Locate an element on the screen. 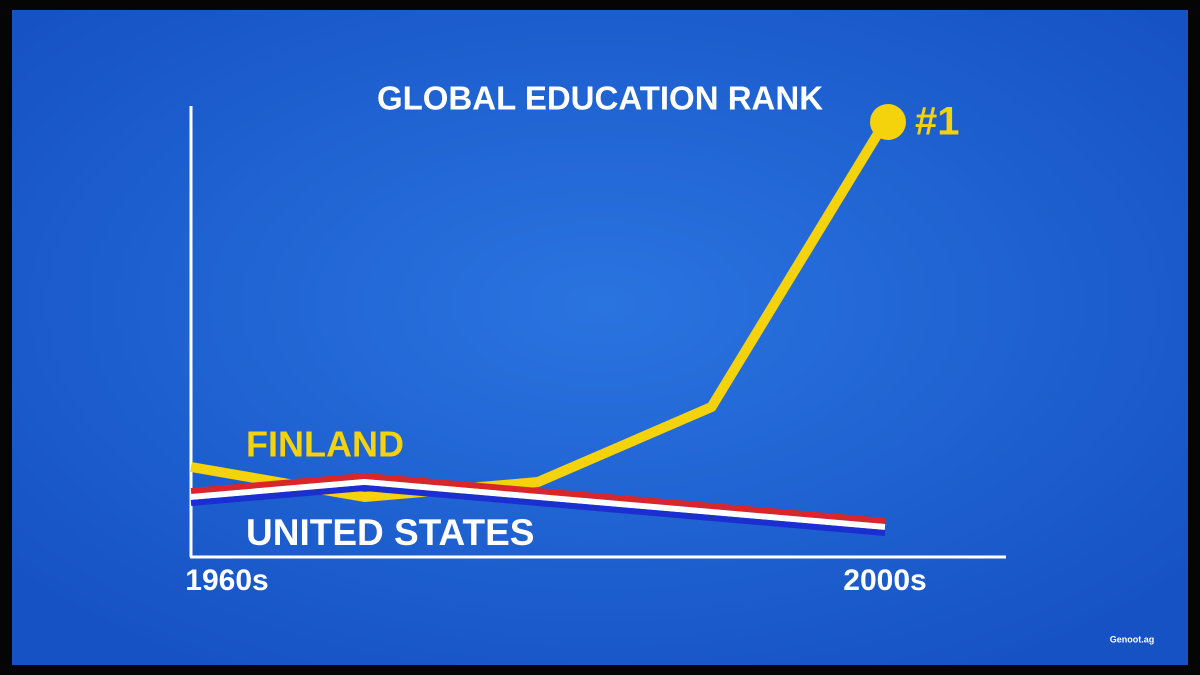 This screenshot has height=675, width=1200. end-dot is located at coordinates (888, 122).